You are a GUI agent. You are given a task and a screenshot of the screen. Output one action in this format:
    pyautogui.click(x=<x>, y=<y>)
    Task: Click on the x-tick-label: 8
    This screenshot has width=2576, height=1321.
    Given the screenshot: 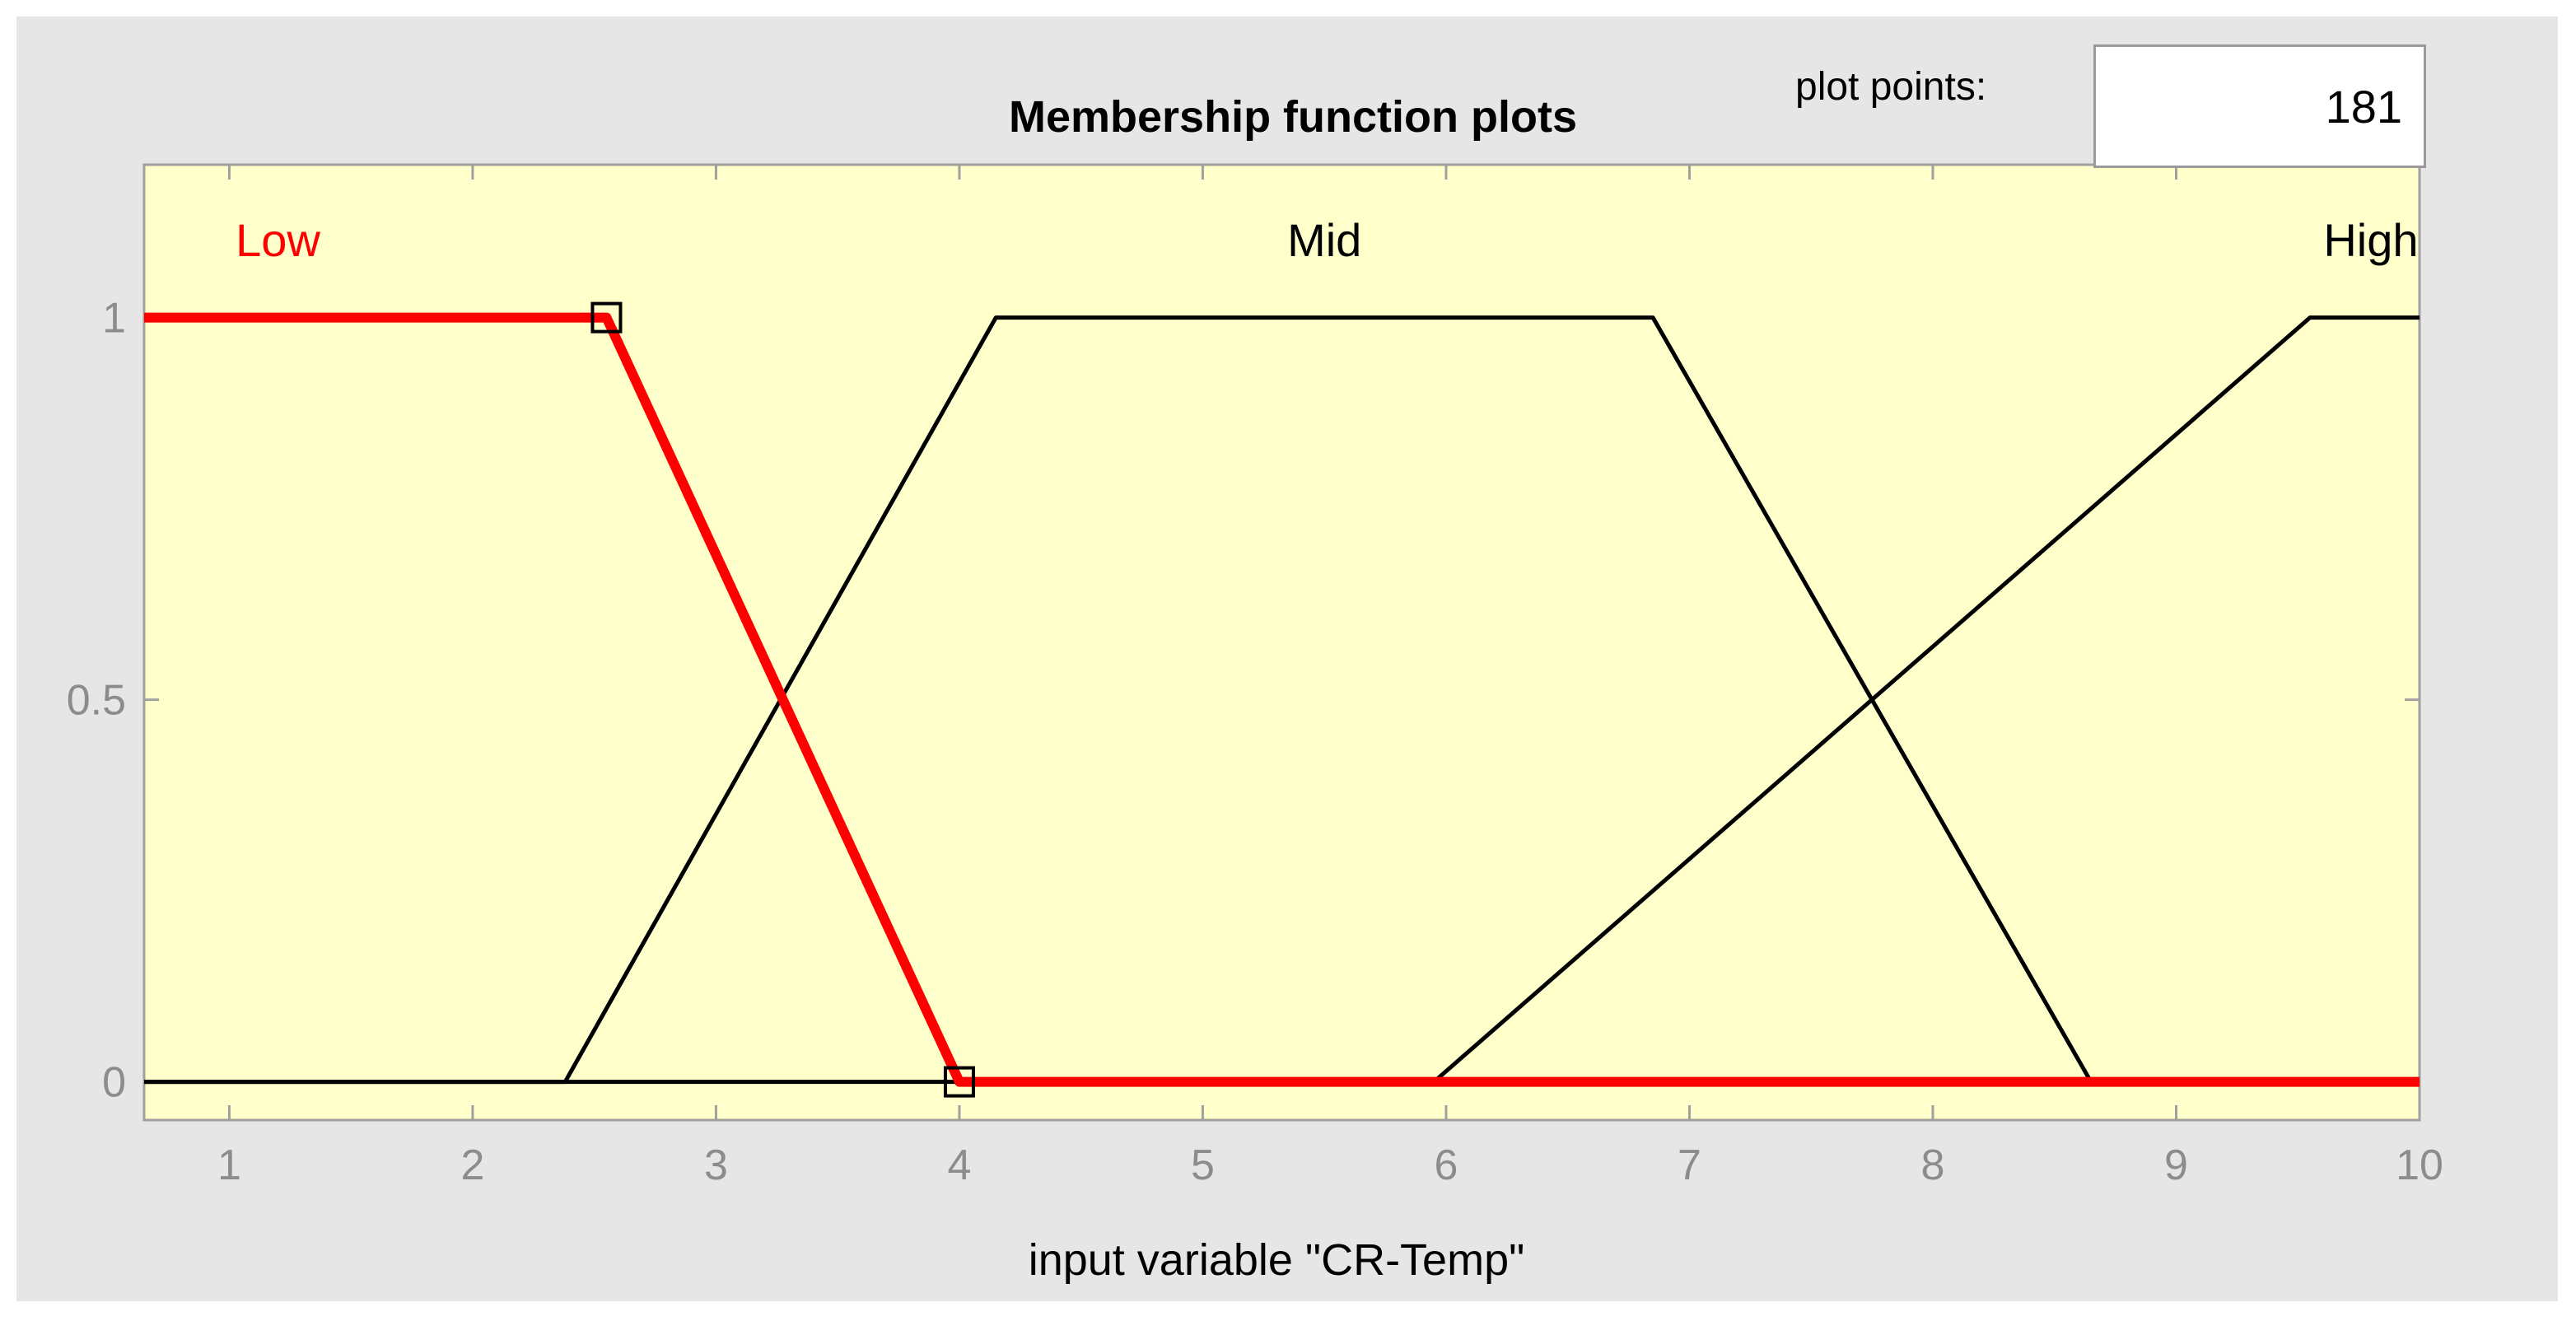 What is the action you would take?
    pyautogui.click(x=1933, y=1165)
    